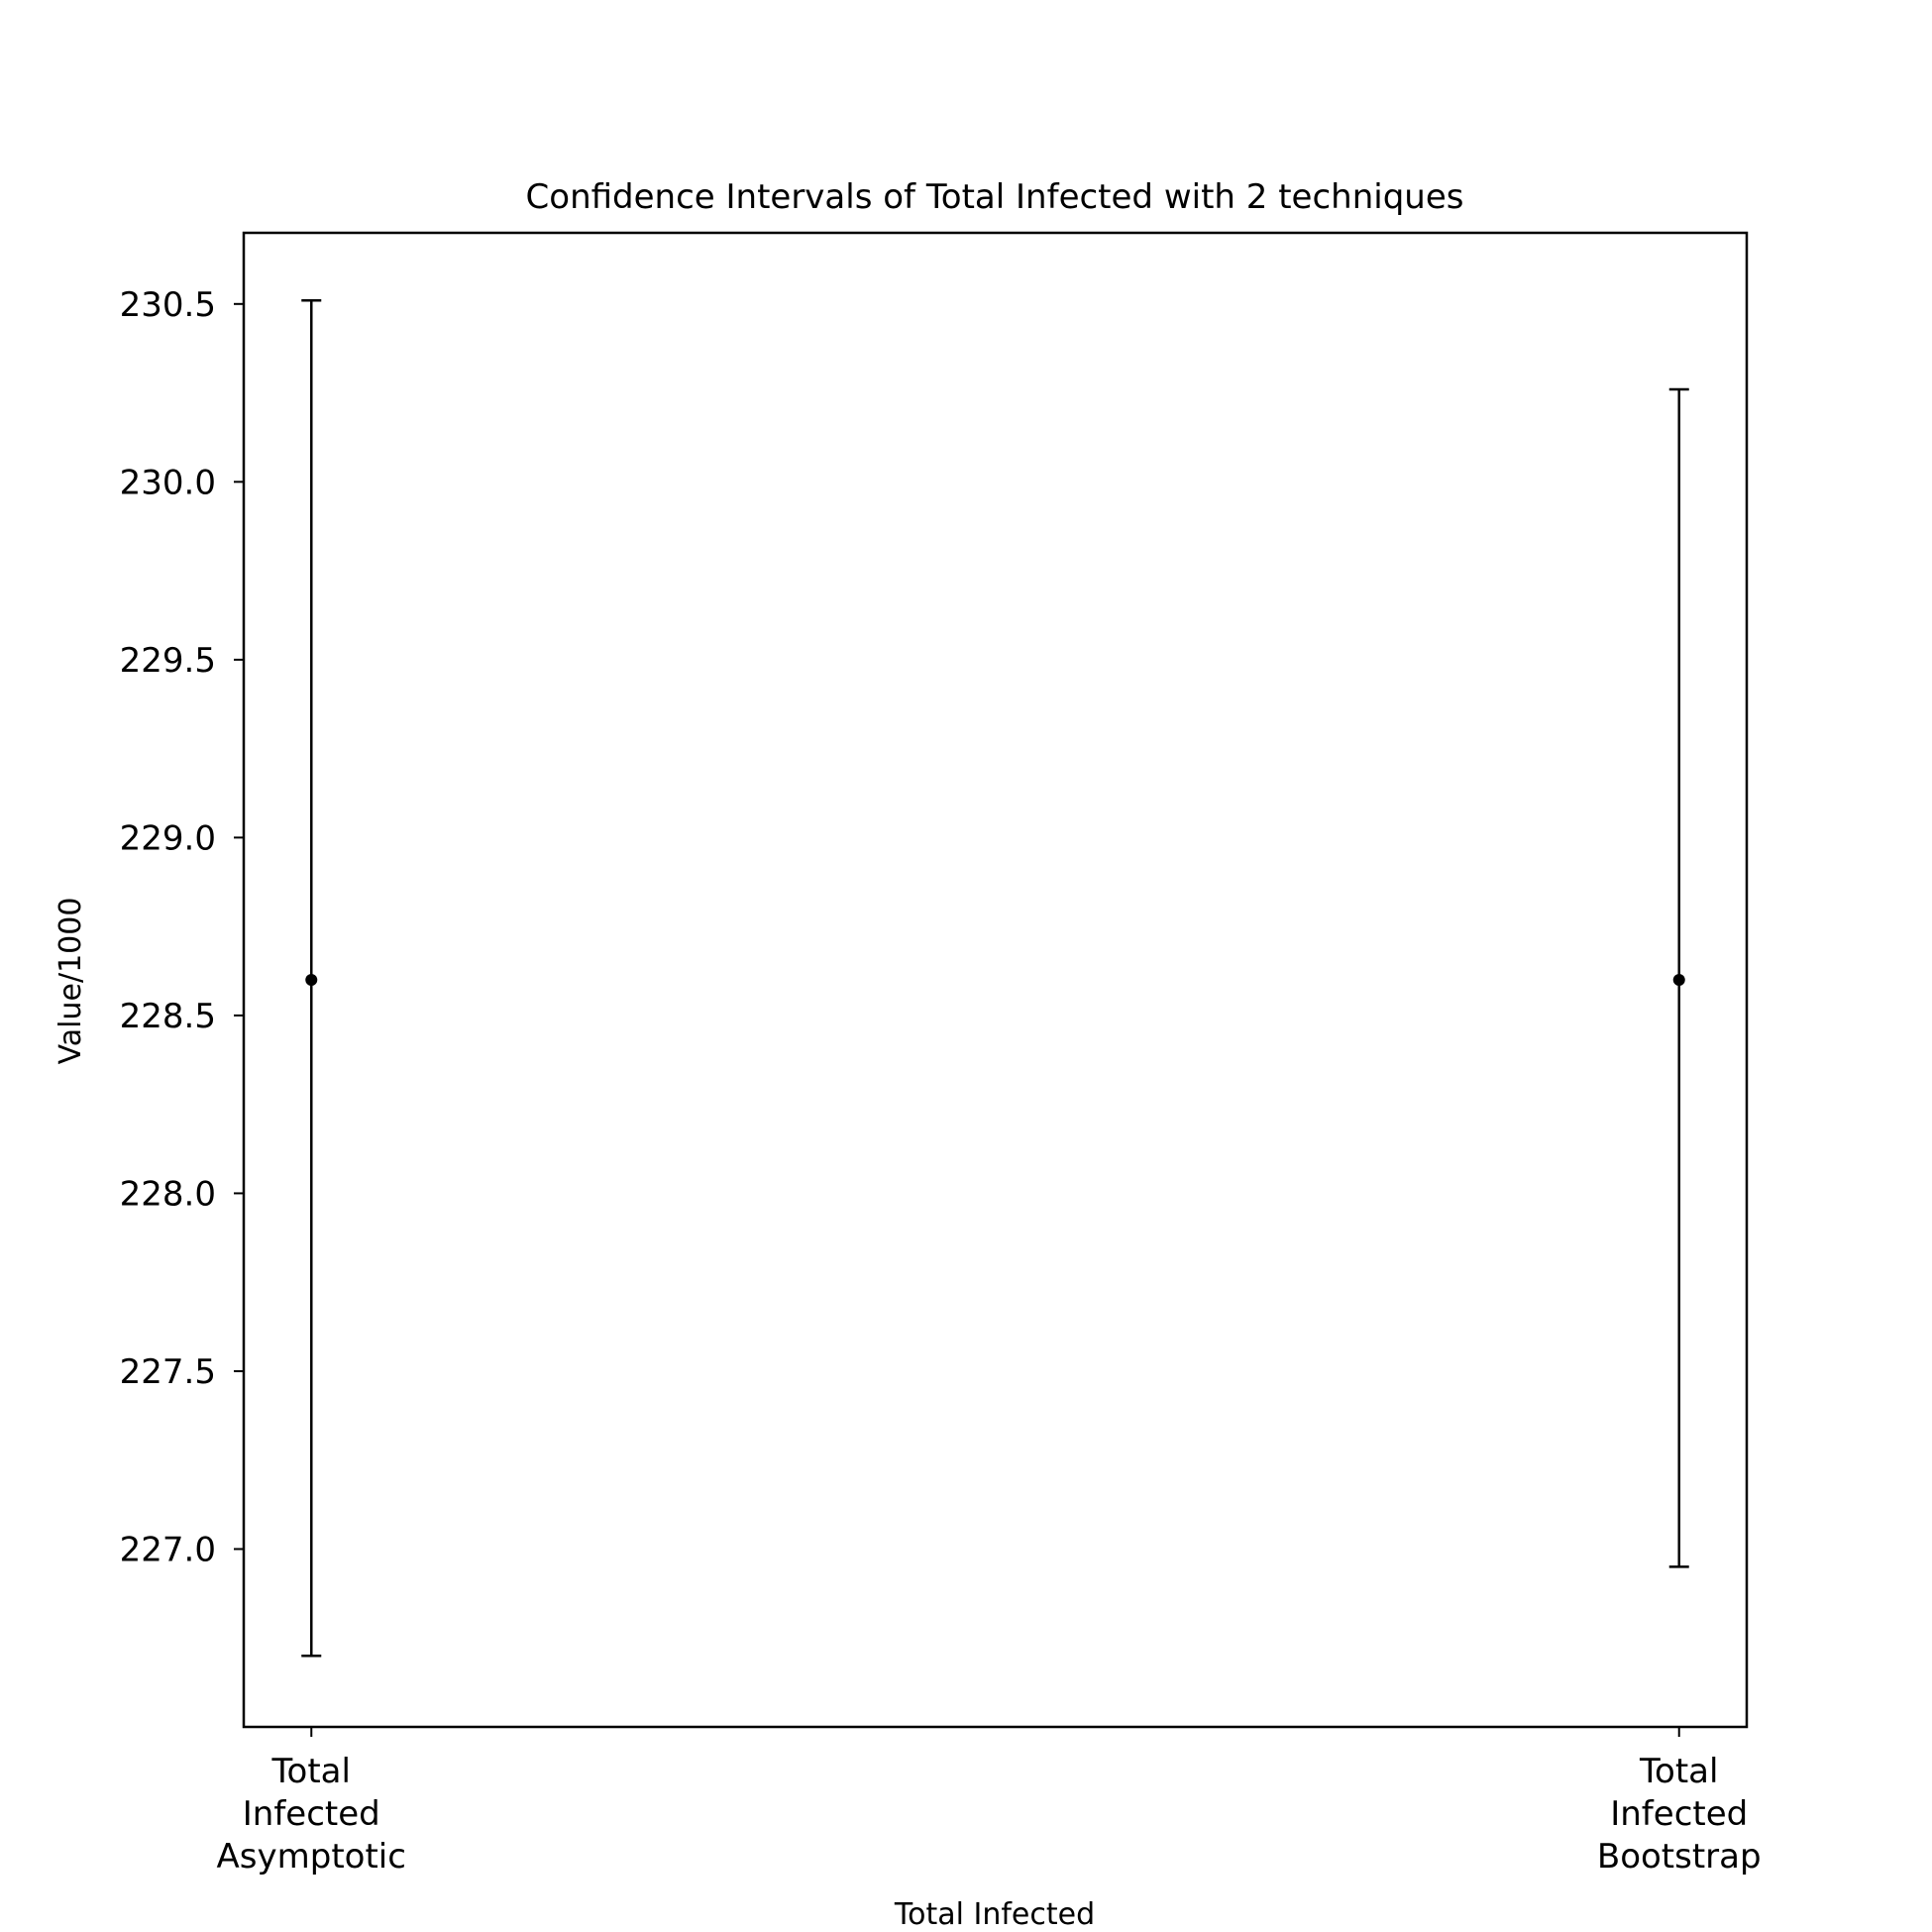 The width and height of the screenshot is (1932, 1932). I want to click on x-axis-label: Total Infected, so click(995, 1914).